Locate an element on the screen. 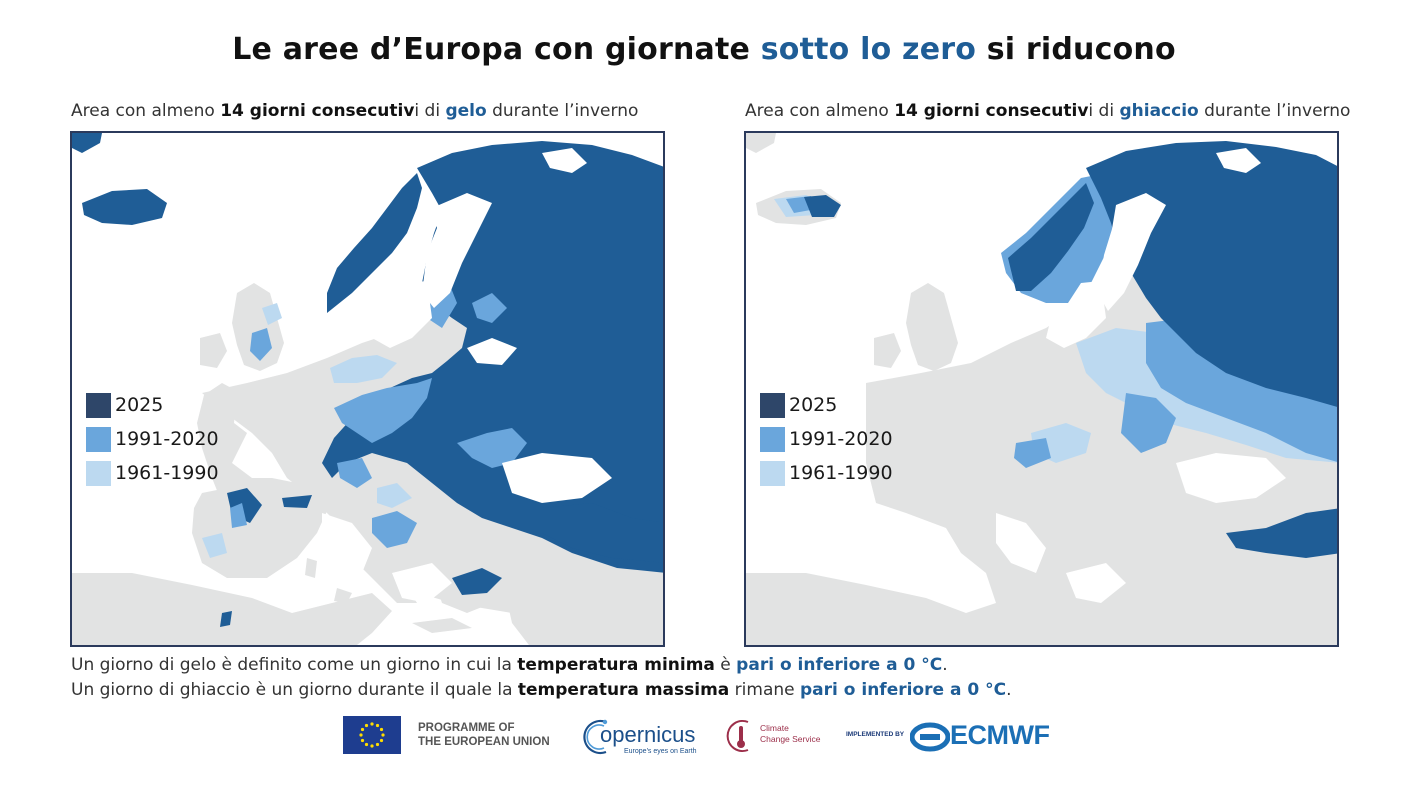 The height and width of the screenshot is (792, 1408). eu-flag-icon is located at coordinates (372, 735).